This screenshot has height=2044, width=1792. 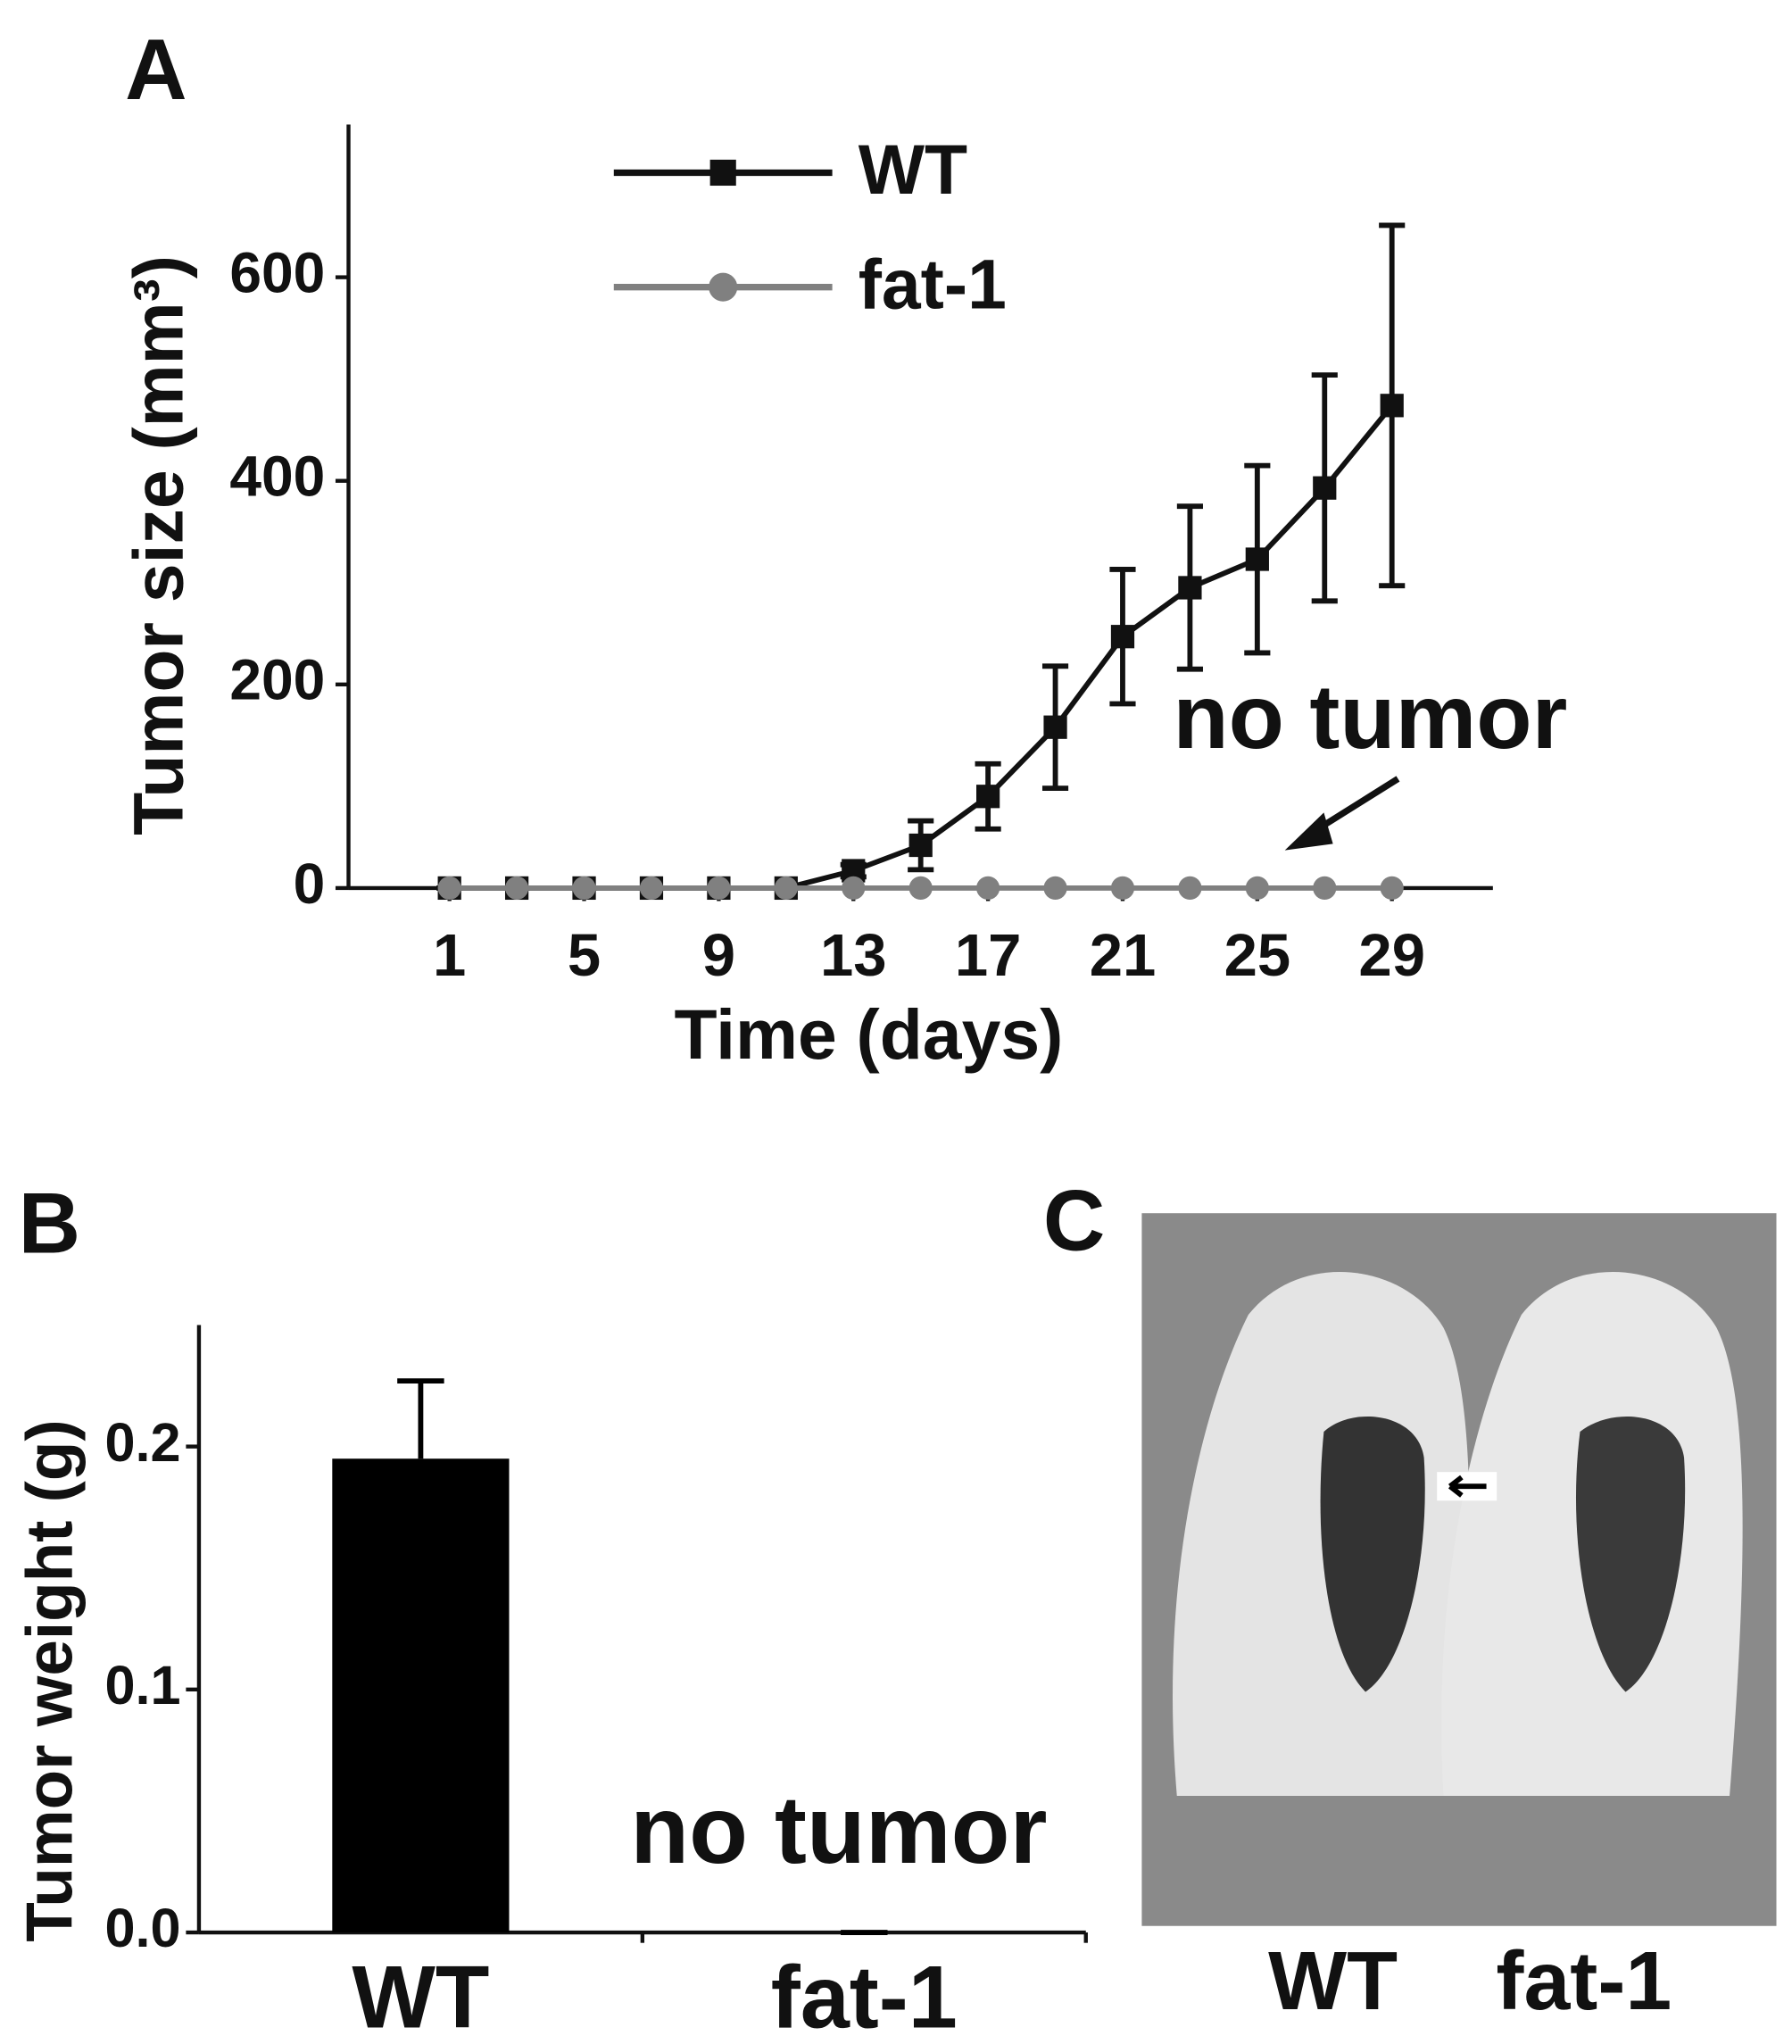 I want to click on photo-caption: WT, so click(x=1333, y=1980).